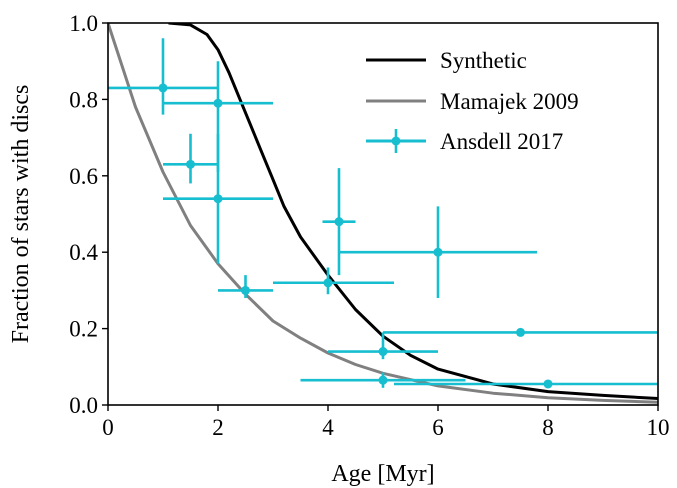  Describe the element at coordinates (501, 141) in the screenshot. I see `legend-label: Ansdell 2017` at that location.